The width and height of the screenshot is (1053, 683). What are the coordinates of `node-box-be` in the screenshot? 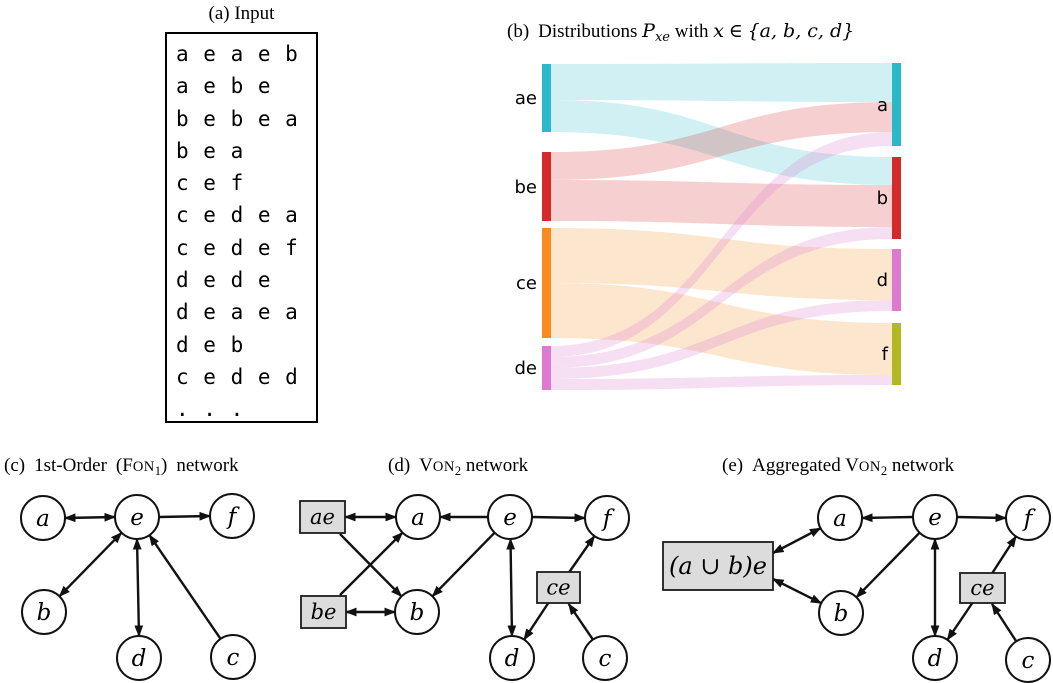 It's located at (323, 612).